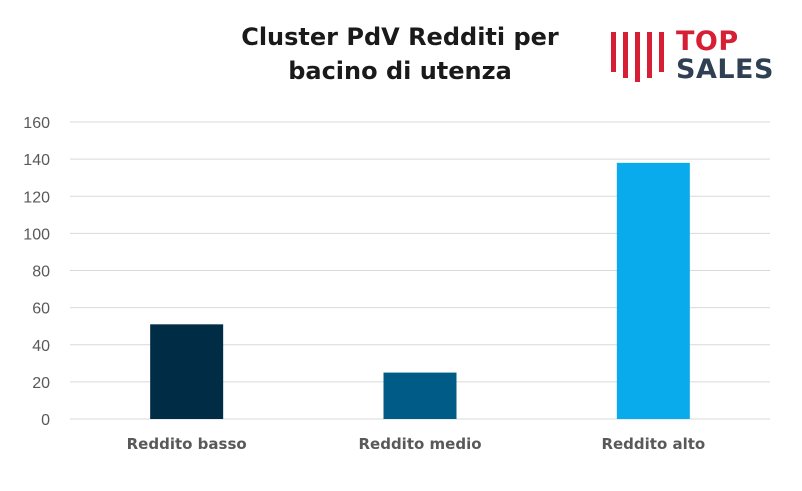 The image size is (802, 491). I want to click on chart-title-line-1: Cluster PdV Redditi per, so click(400, 37).